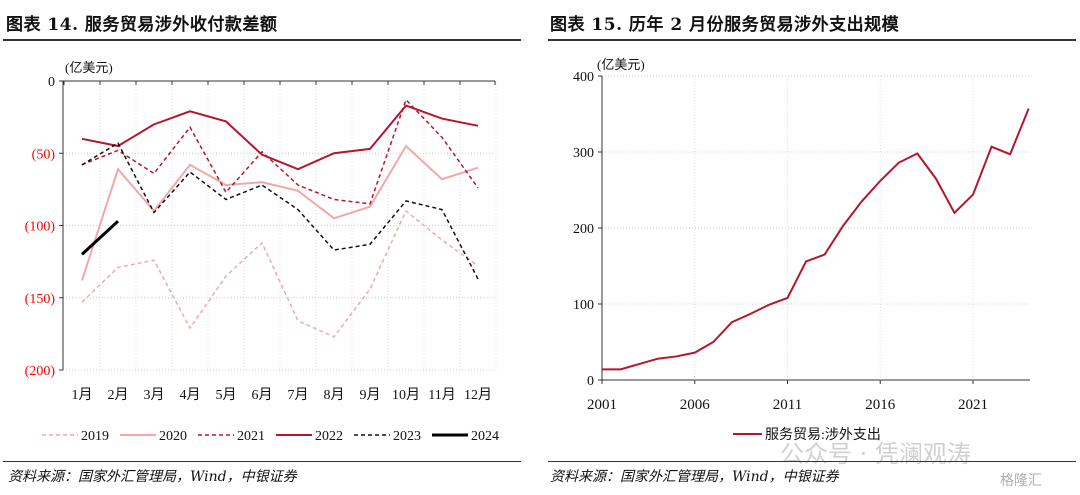  Describe the element at coordinates (40, 299) in the screenshot. I see `y-tick-label: (150)` at that location.